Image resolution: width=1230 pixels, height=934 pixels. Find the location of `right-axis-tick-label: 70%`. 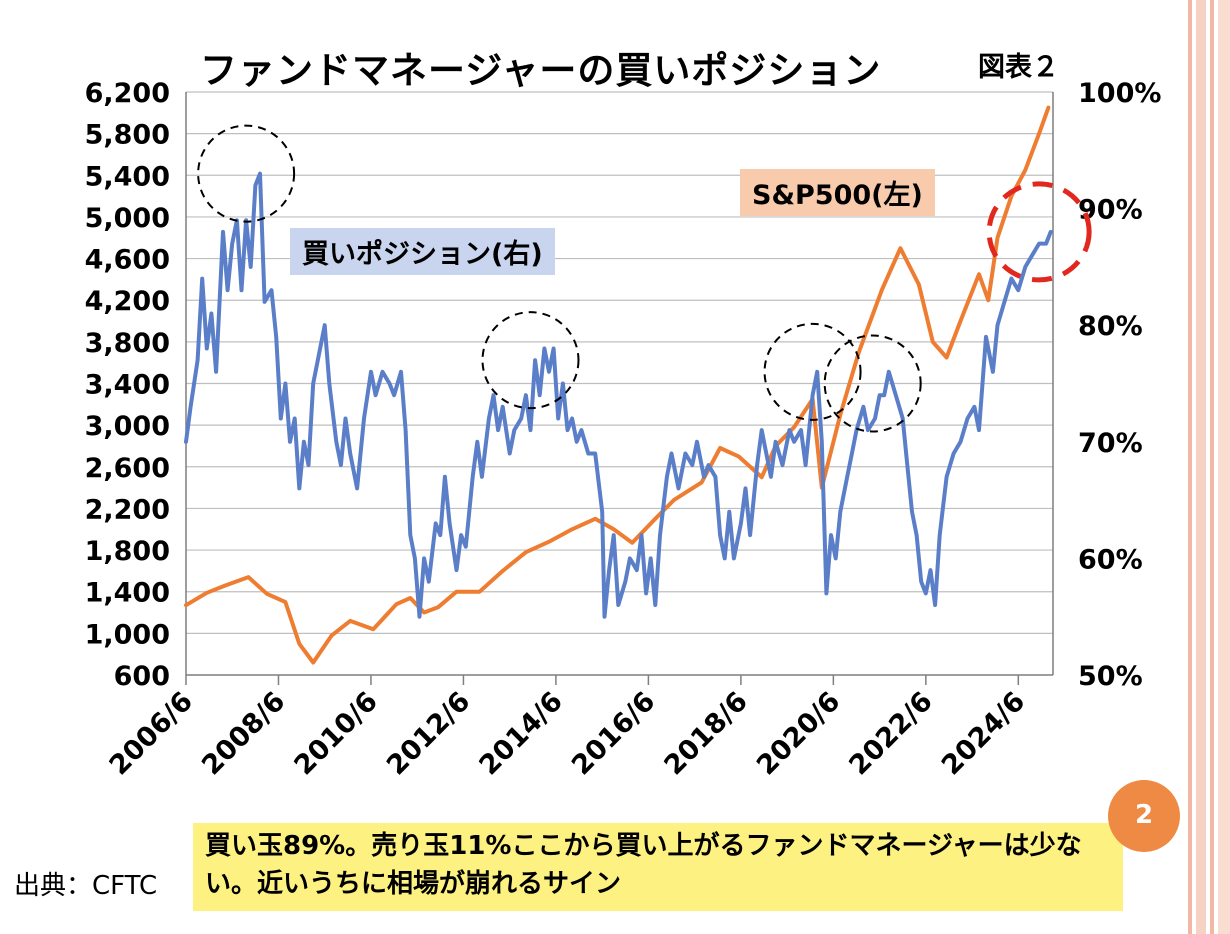

right-axis-tick-label: 70% is located at coordinates (1110, 443).